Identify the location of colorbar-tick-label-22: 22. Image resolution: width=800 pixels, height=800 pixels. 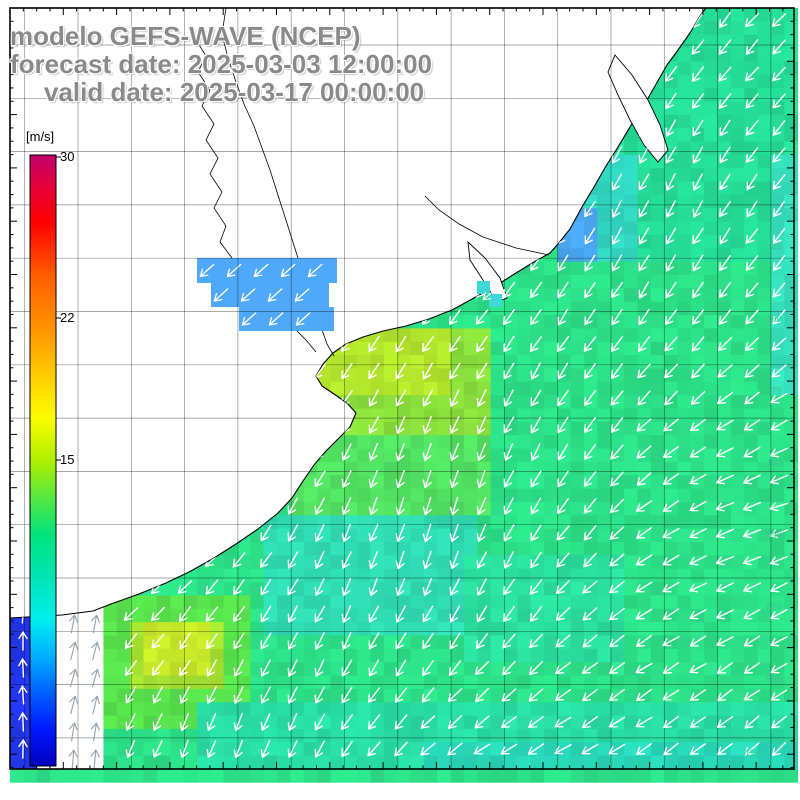
(67, 317).